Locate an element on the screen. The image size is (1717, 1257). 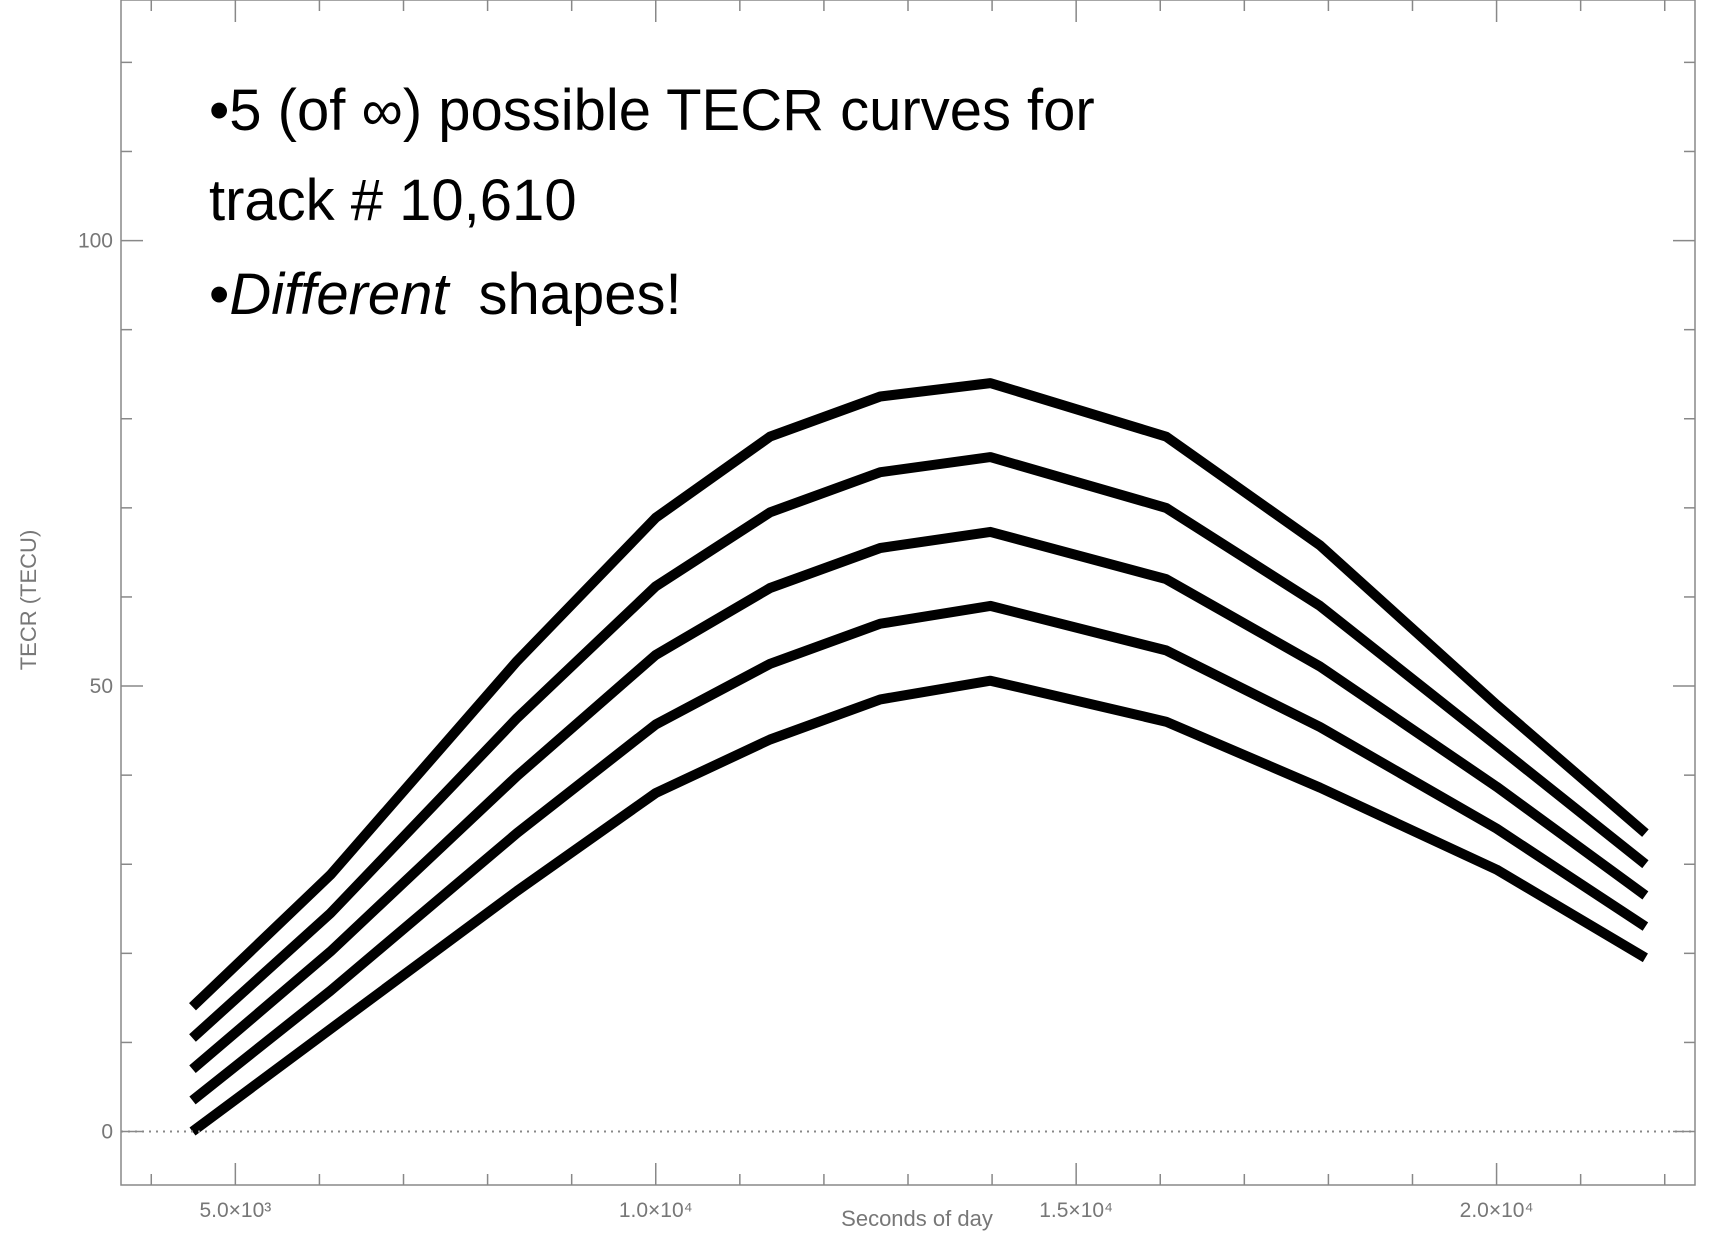
x-axis-label: Seconds of day is located at coordinates (917, 1218).